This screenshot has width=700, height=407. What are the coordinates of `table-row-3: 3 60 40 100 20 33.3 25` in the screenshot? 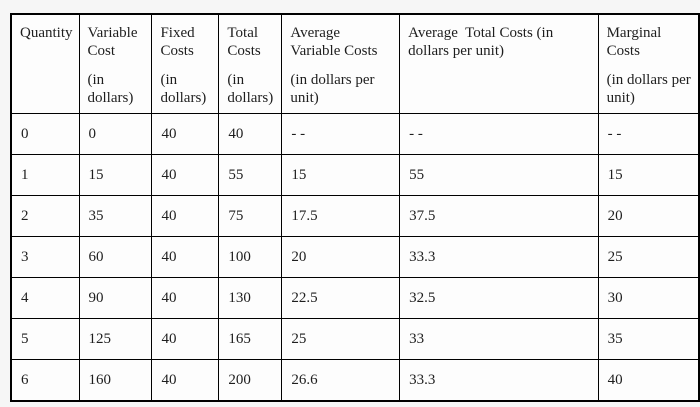 It's located at (355, 257).